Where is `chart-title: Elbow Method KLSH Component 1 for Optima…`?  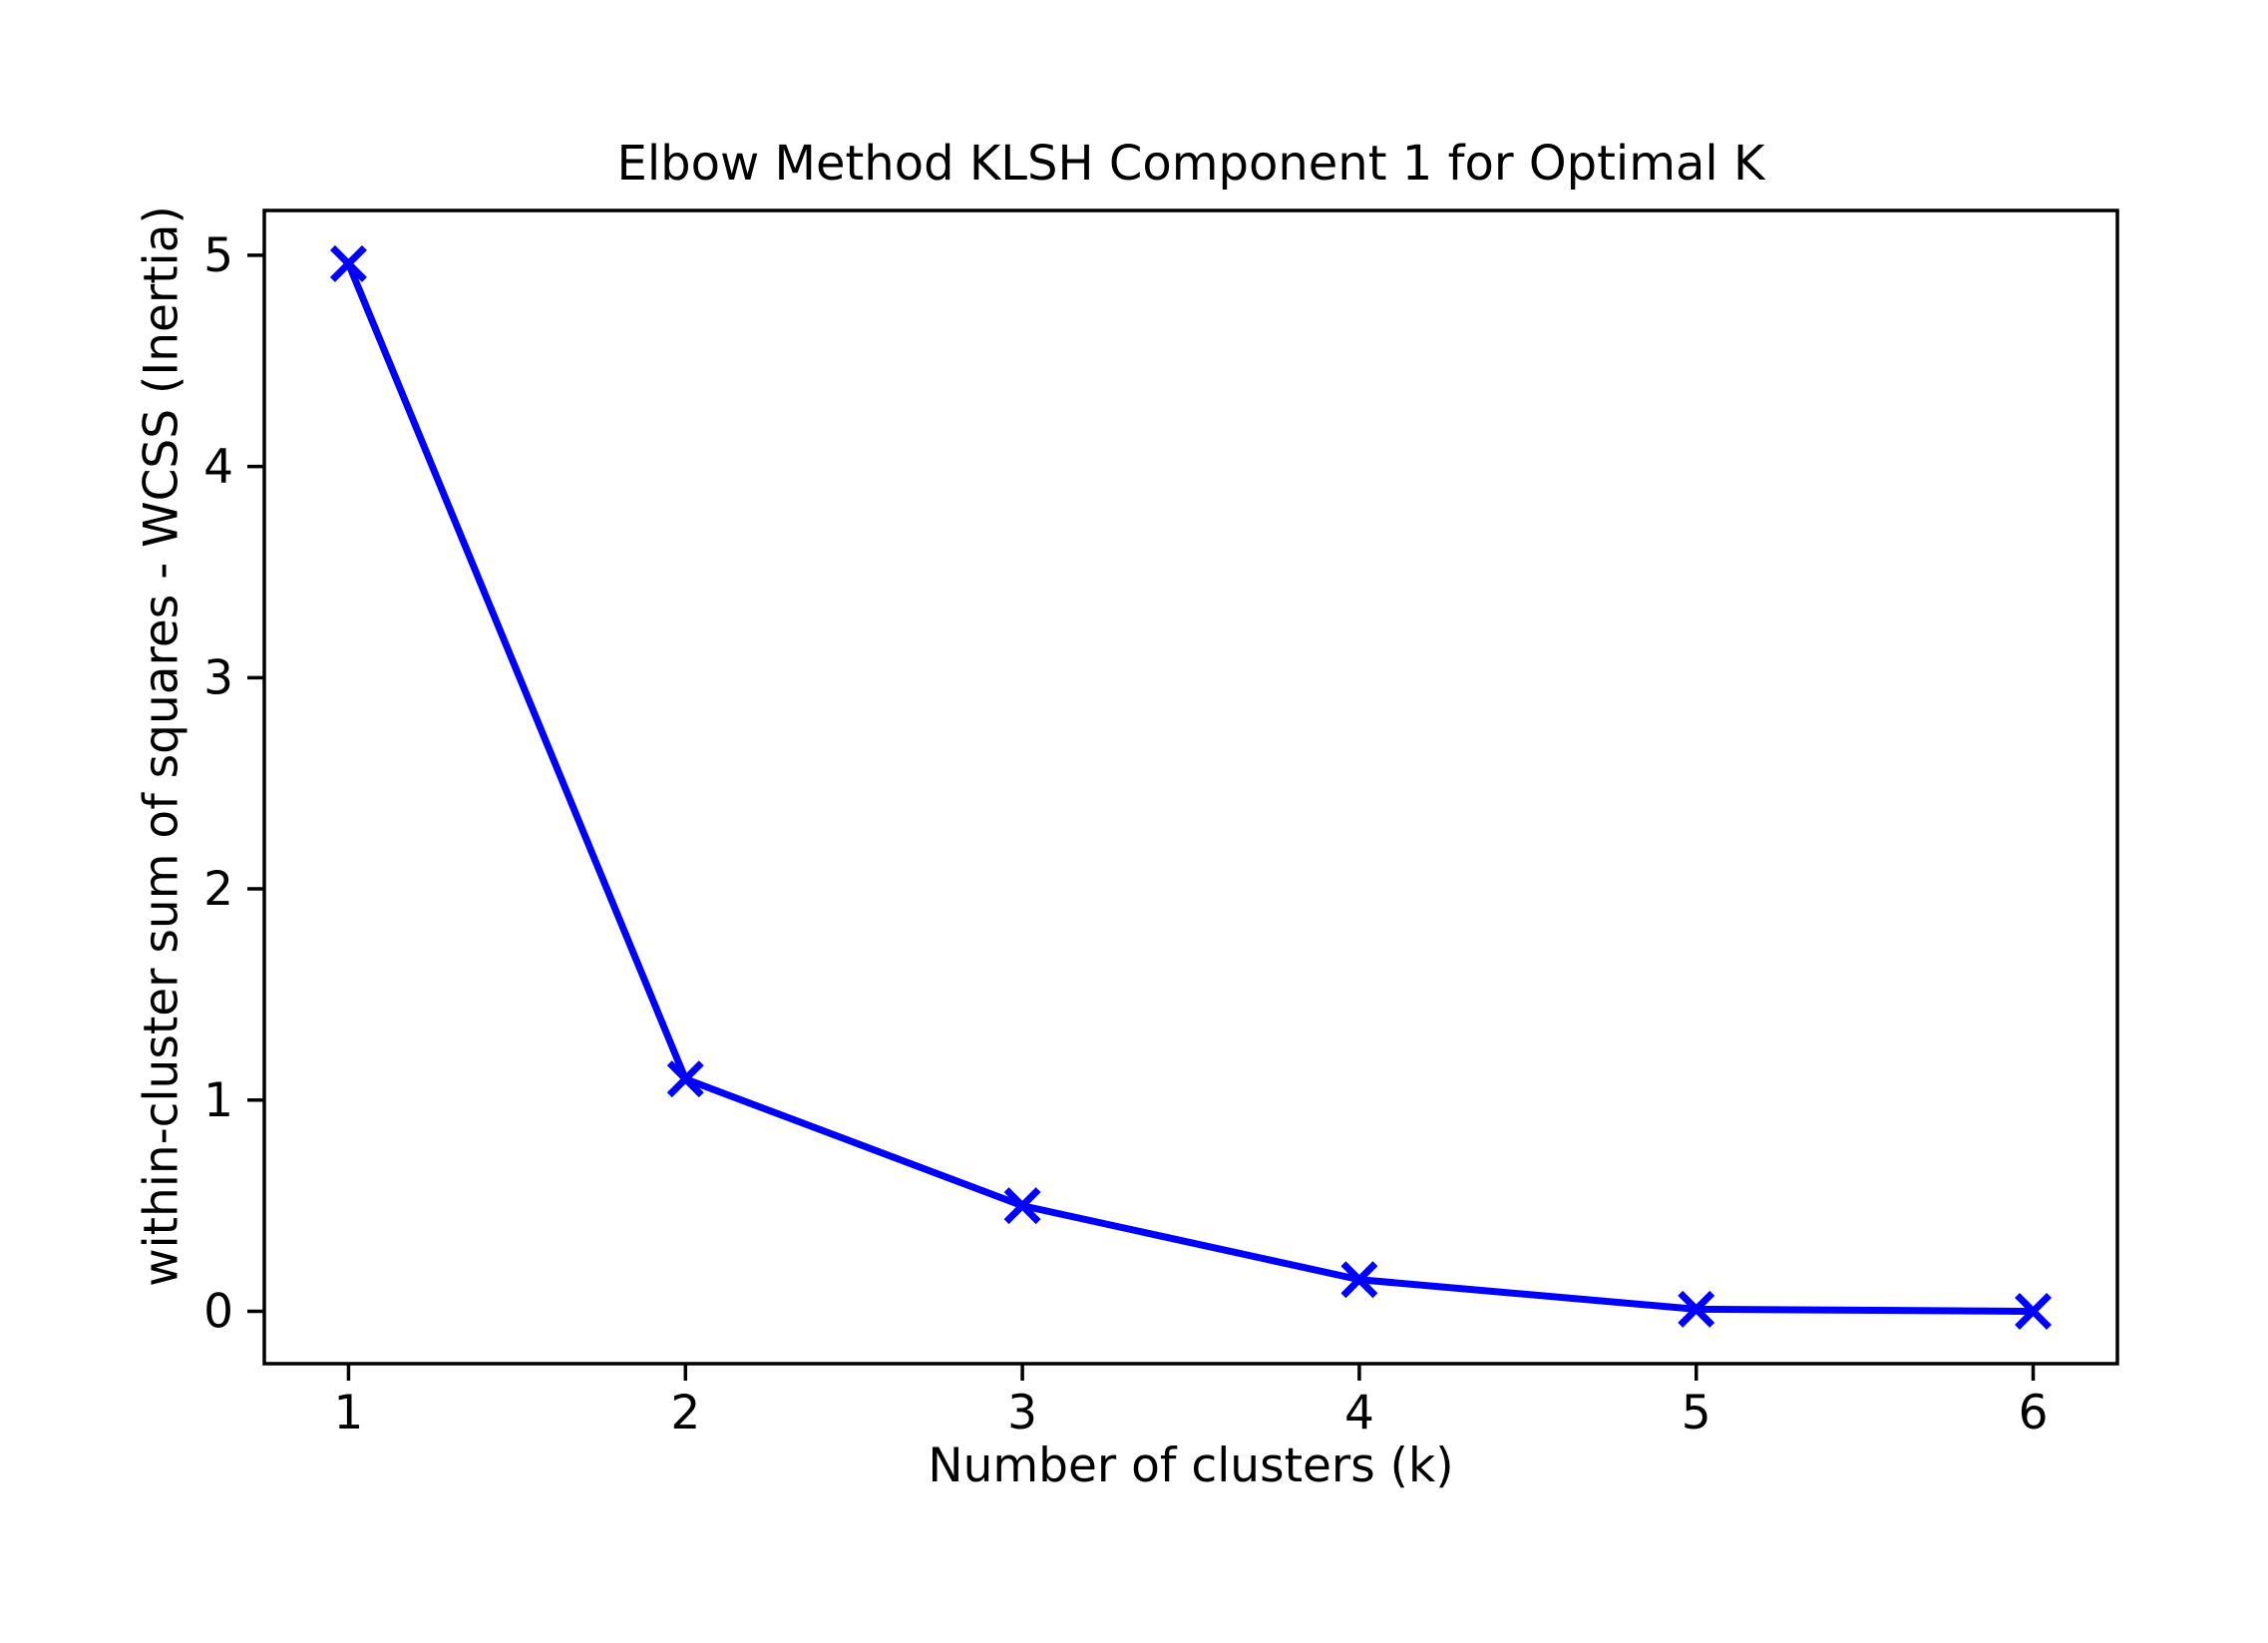 chart-title: Elbow Method KLSH Component 1 for Optima… is located at coordinates (1190, 164).